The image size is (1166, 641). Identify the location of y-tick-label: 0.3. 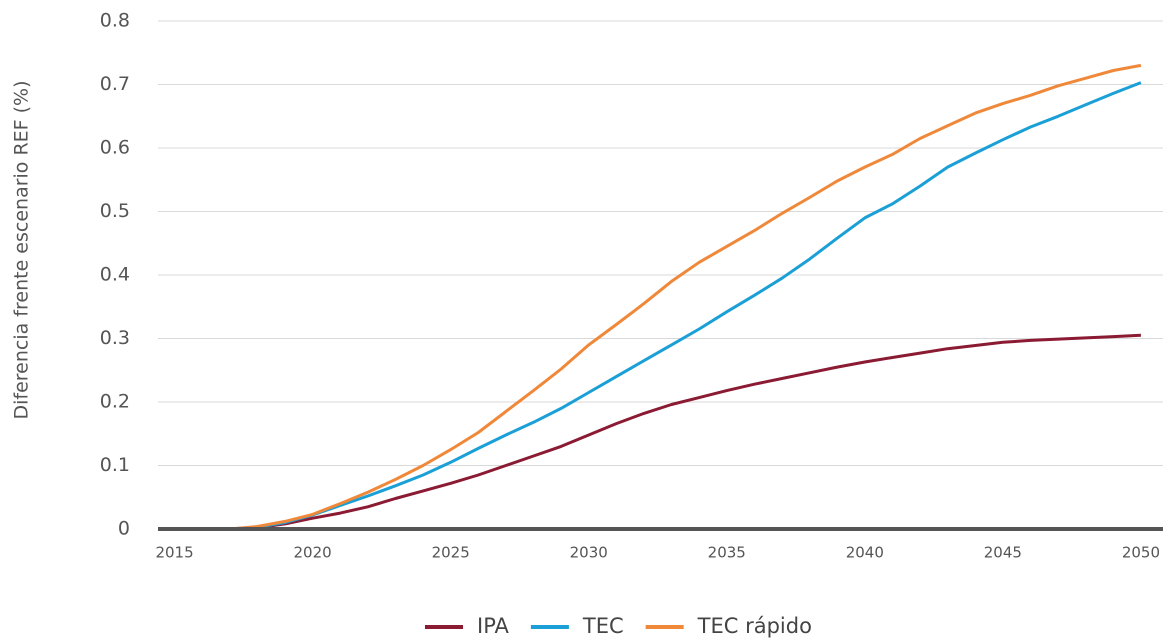
(115, 338).